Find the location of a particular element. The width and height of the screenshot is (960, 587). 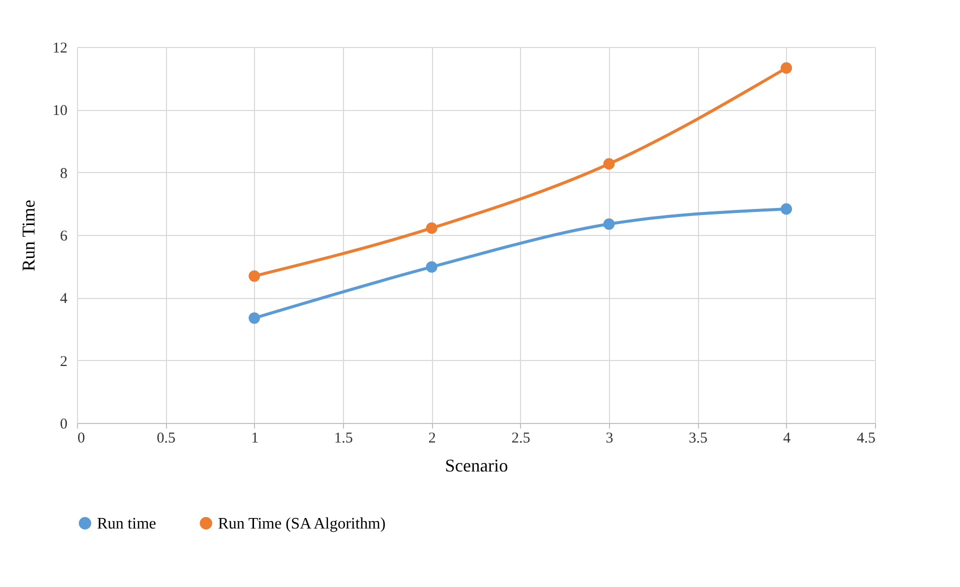

x-tick-label: 4 is located at coordinates (787, 438).